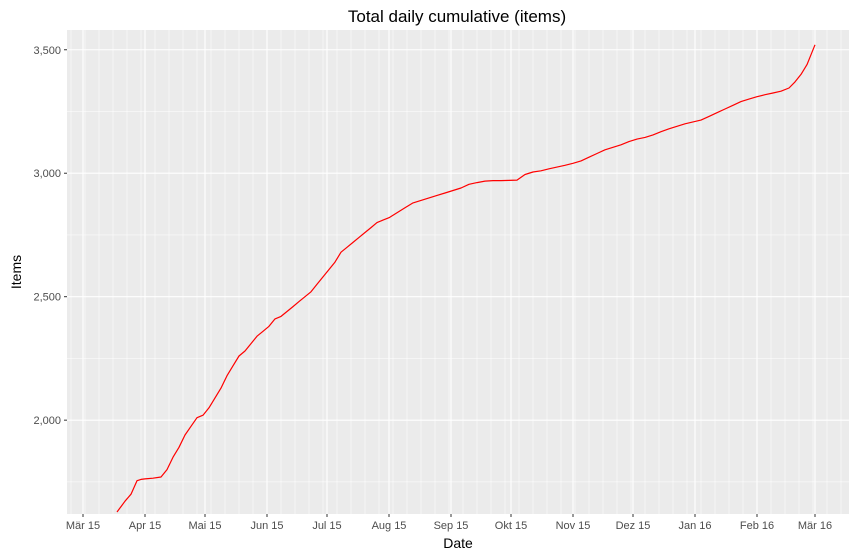 The width and height of the screenshot is (860, 557). I want to click on chart-title: Total daily cumulative (items), so click(457, 16).